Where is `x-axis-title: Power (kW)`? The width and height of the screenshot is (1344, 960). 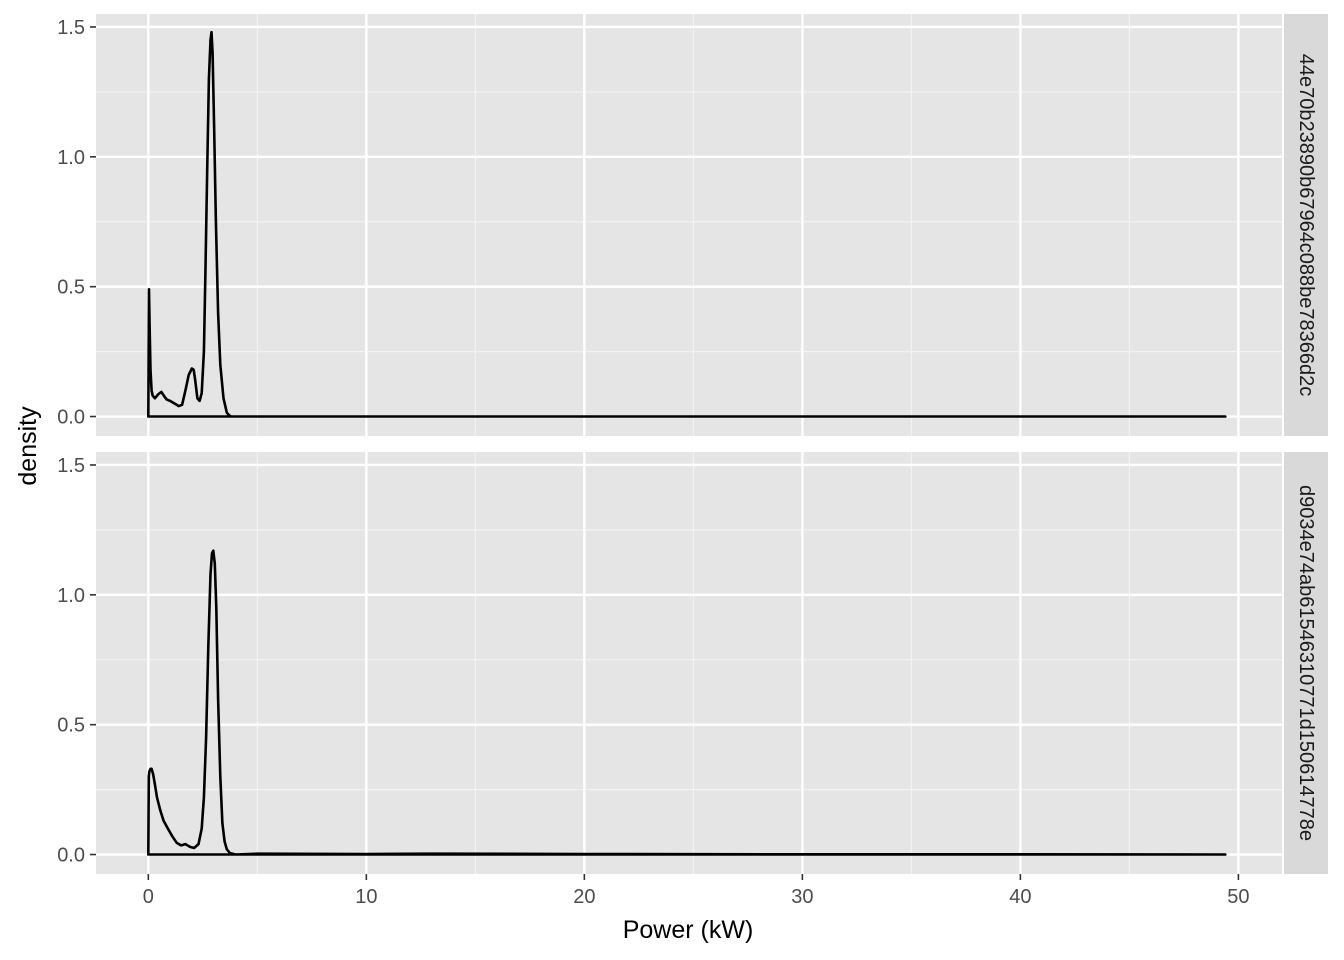
x-axis-title: Power (kW) is located at coordinates (688, 930).